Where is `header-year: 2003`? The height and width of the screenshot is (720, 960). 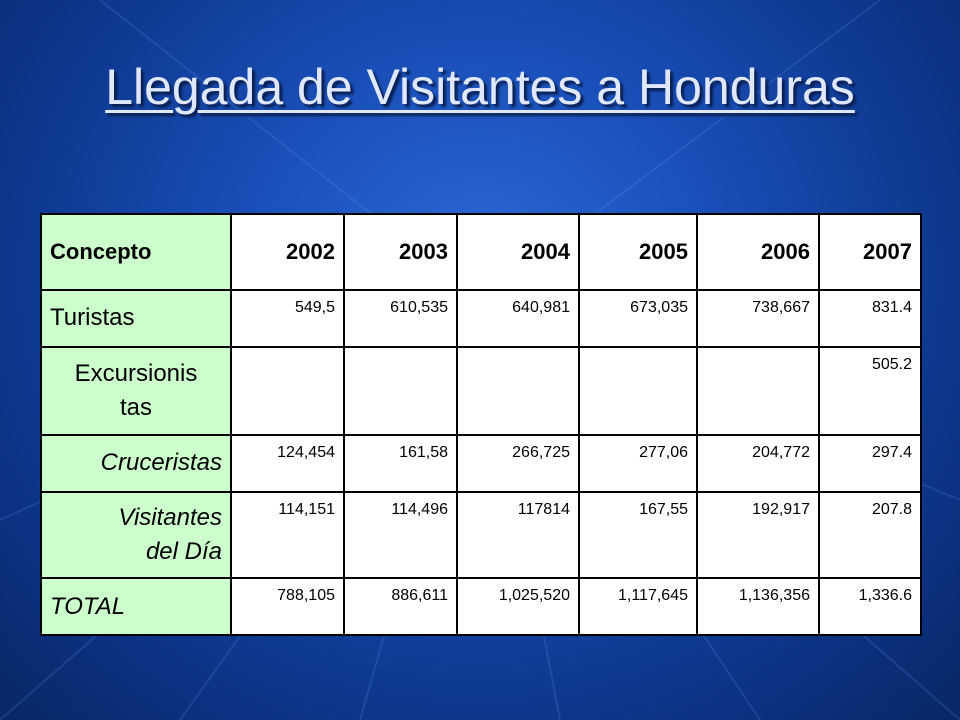 header-year: 2003 is located at coordinates (400, 252).